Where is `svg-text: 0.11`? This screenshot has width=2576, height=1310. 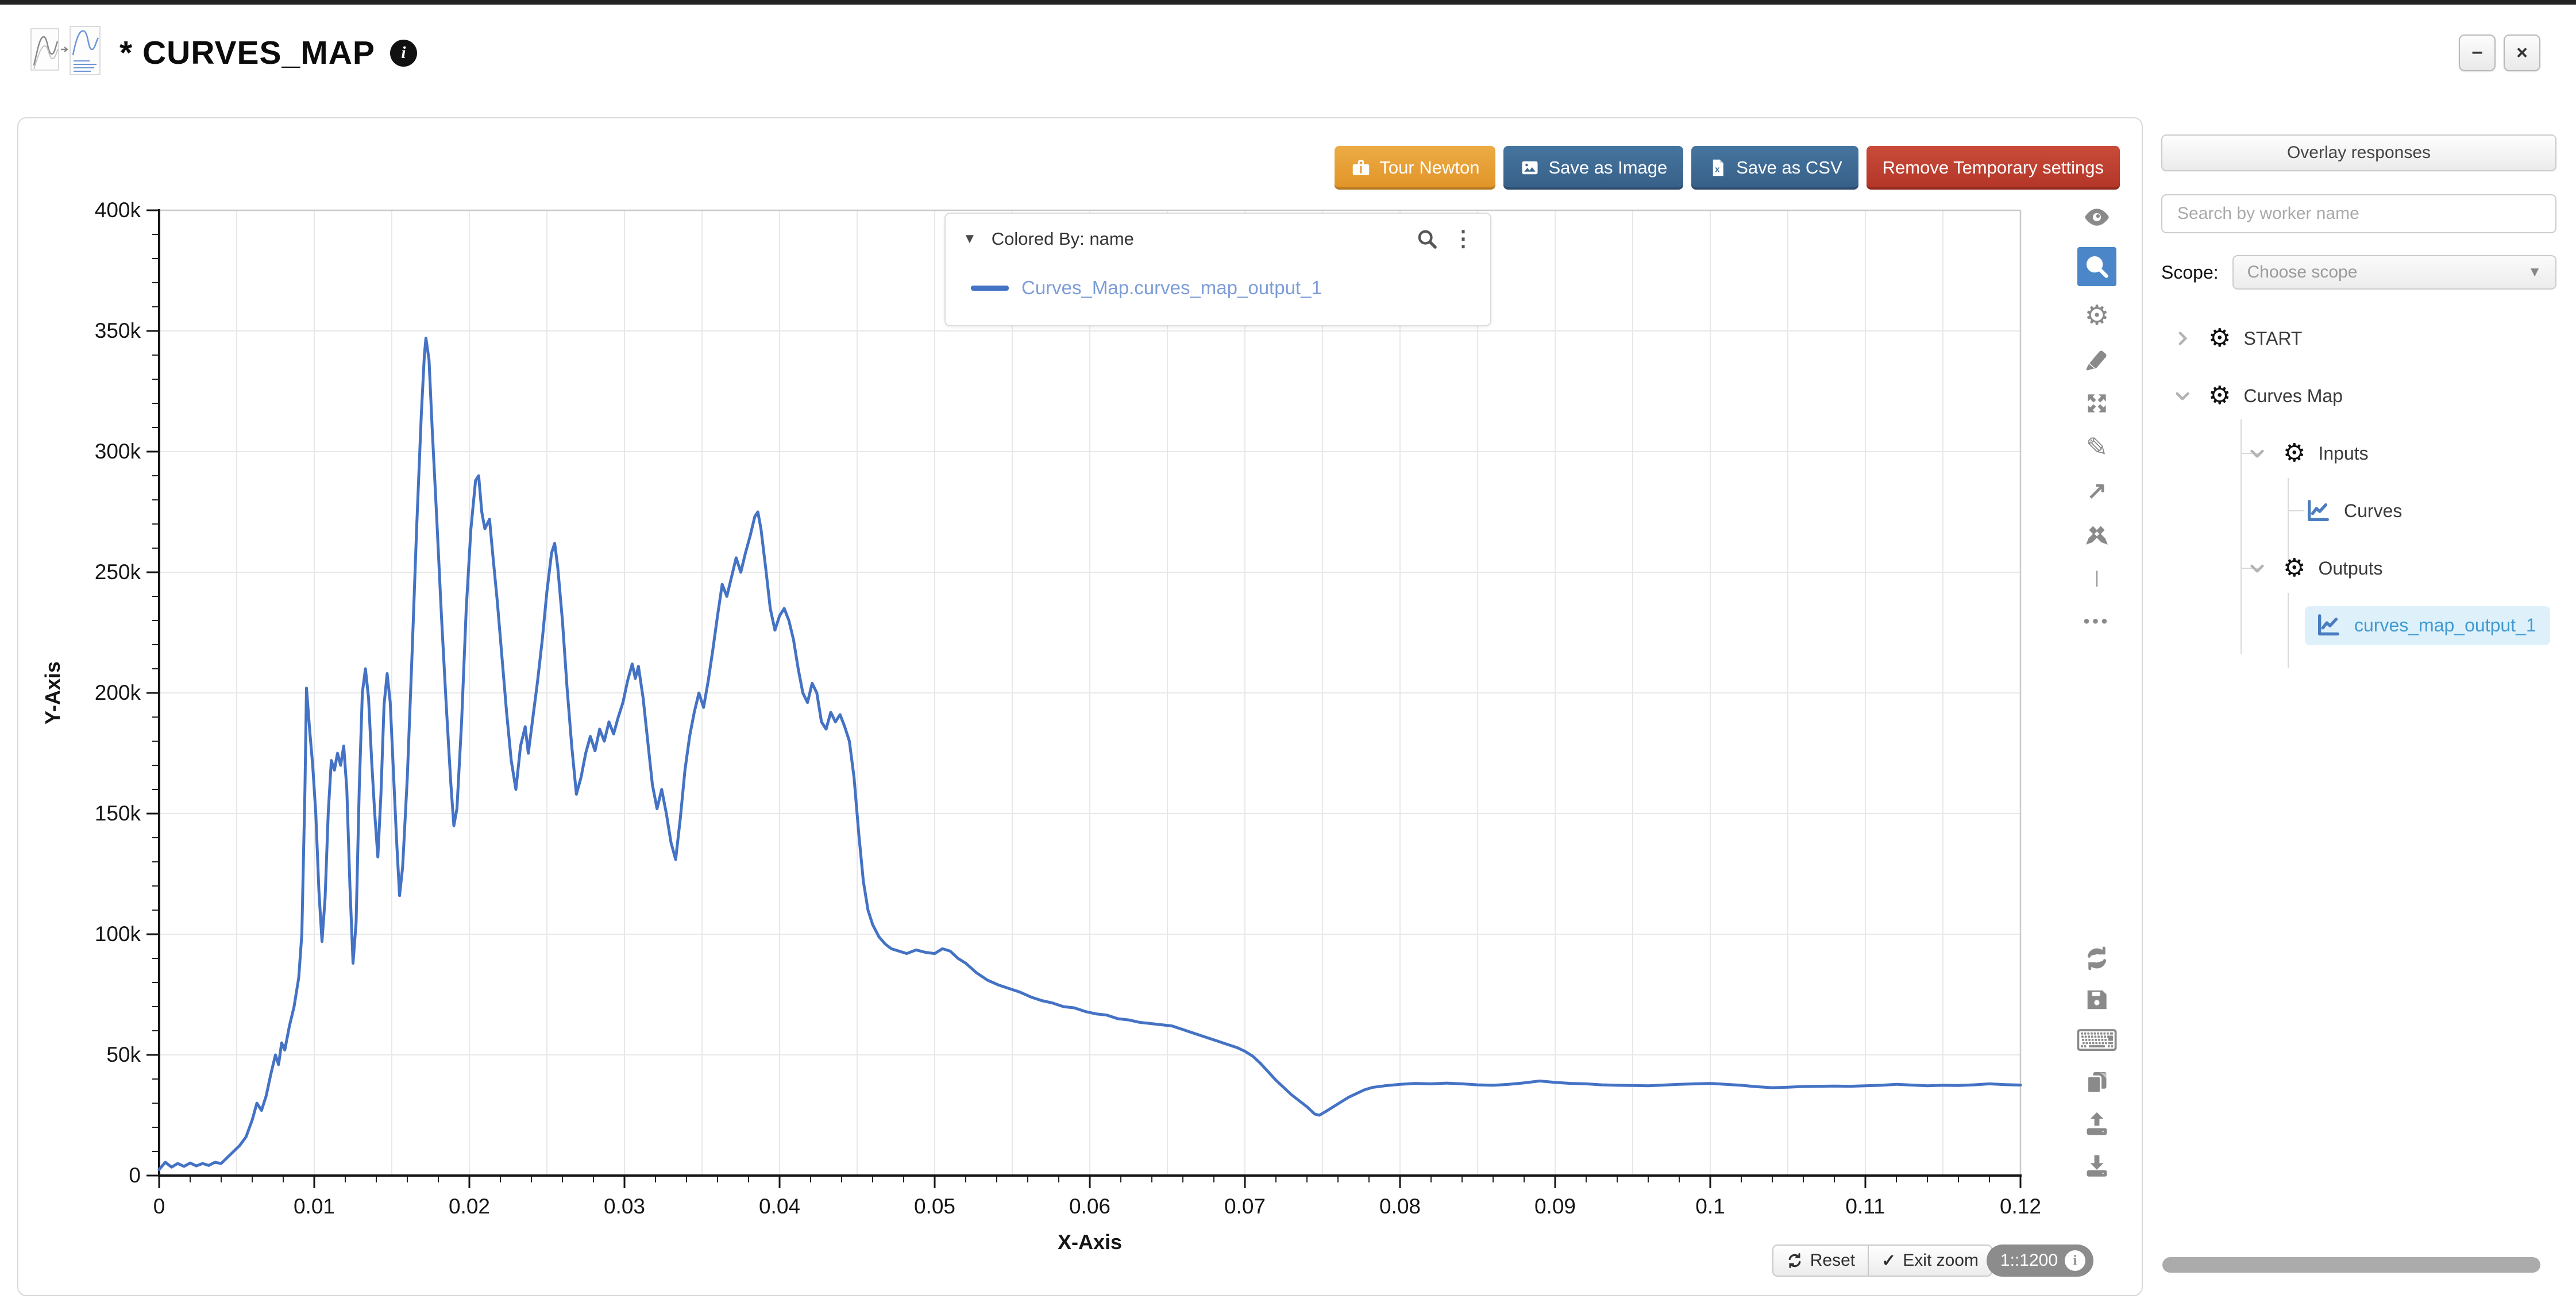 svg-text: 0.11 is located at coordinates (1865, 1206).